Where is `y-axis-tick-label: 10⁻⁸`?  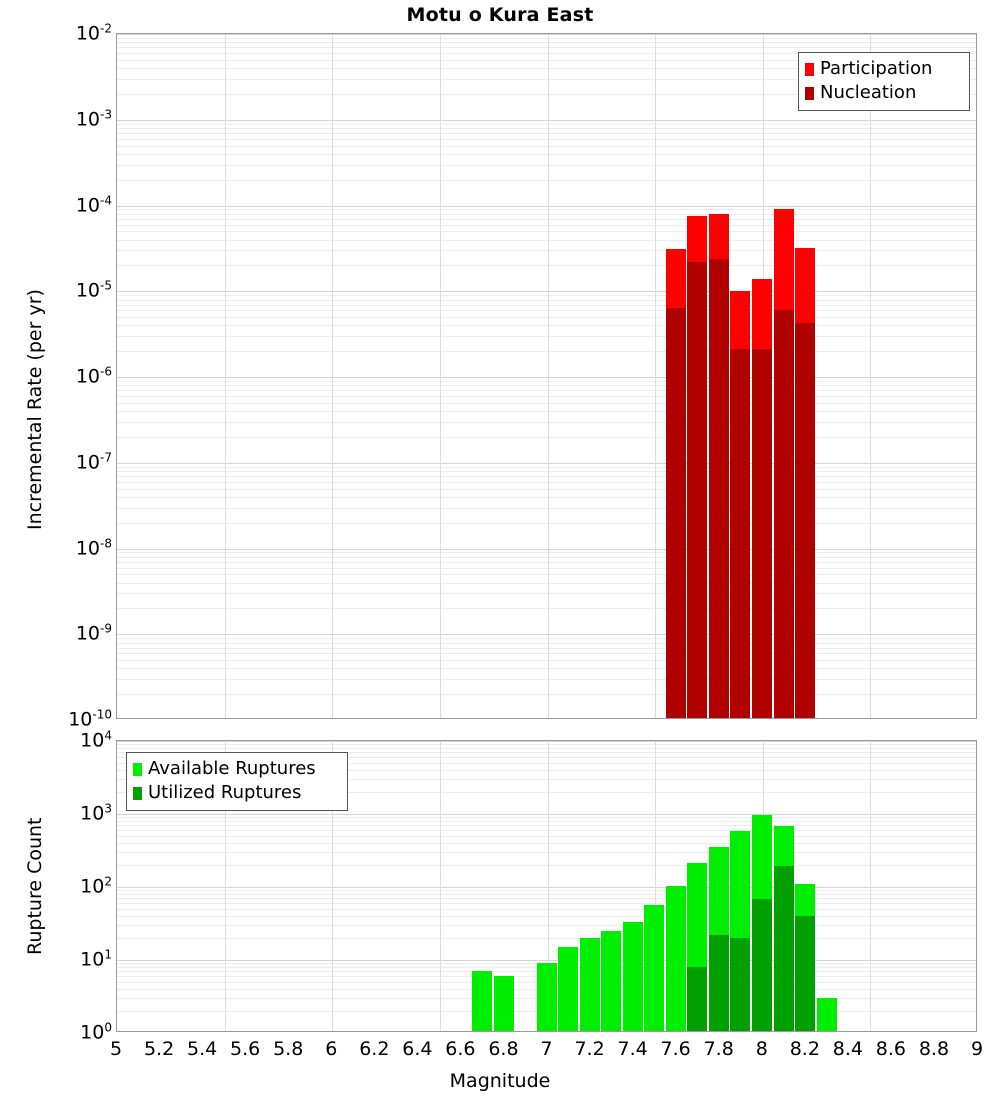 y-axis-tick-label: 10⁻⁸ is located at coordinates (93, 547).